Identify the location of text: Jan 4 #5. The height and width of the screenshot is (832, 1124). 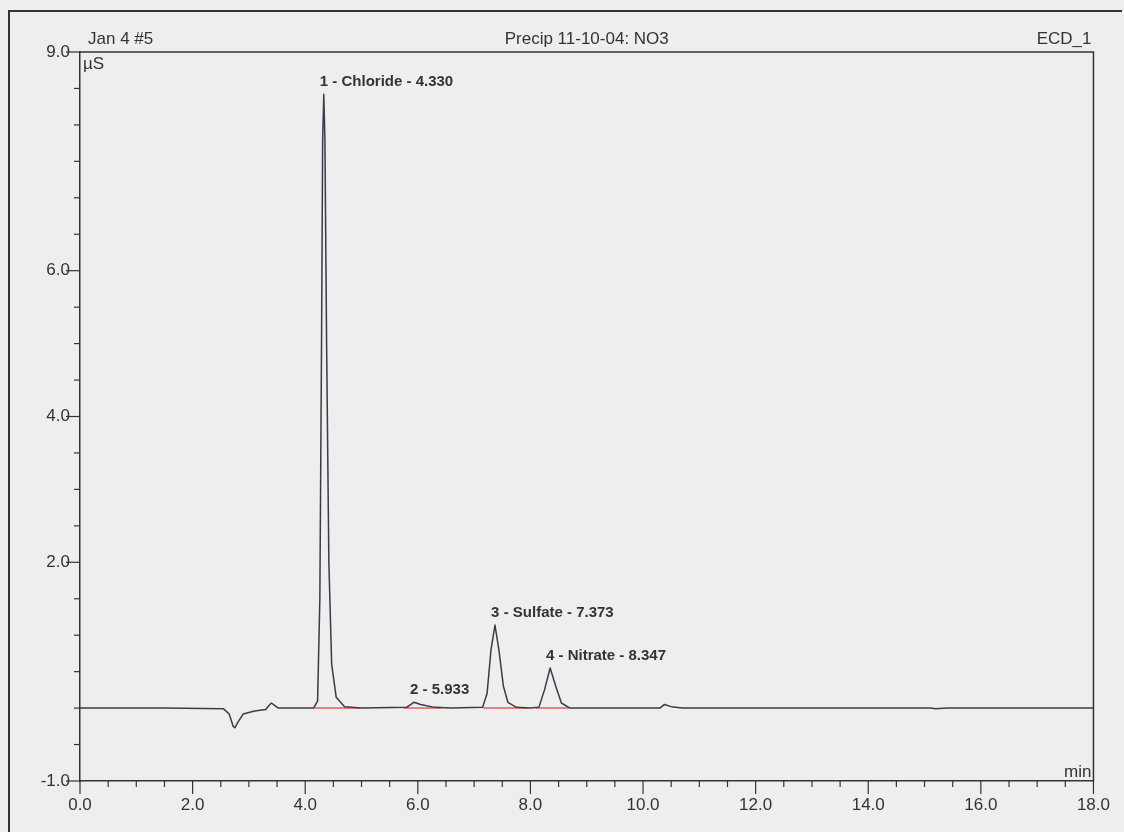
(121, 38).